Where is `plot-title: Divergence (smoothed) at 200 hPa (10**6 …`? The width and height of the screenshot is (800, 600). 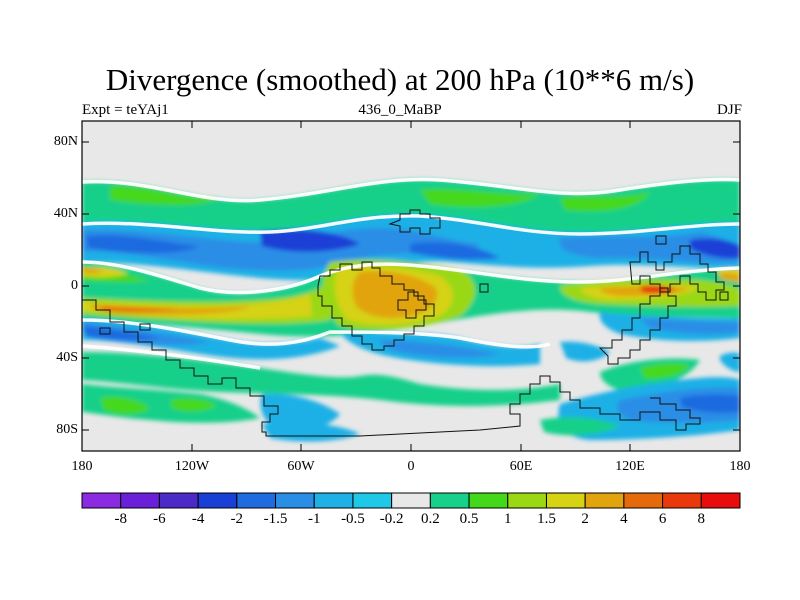 plot-title: Divergence (smoothed) at 200 hPa (10**6 … is located at coordinates (400, 79).